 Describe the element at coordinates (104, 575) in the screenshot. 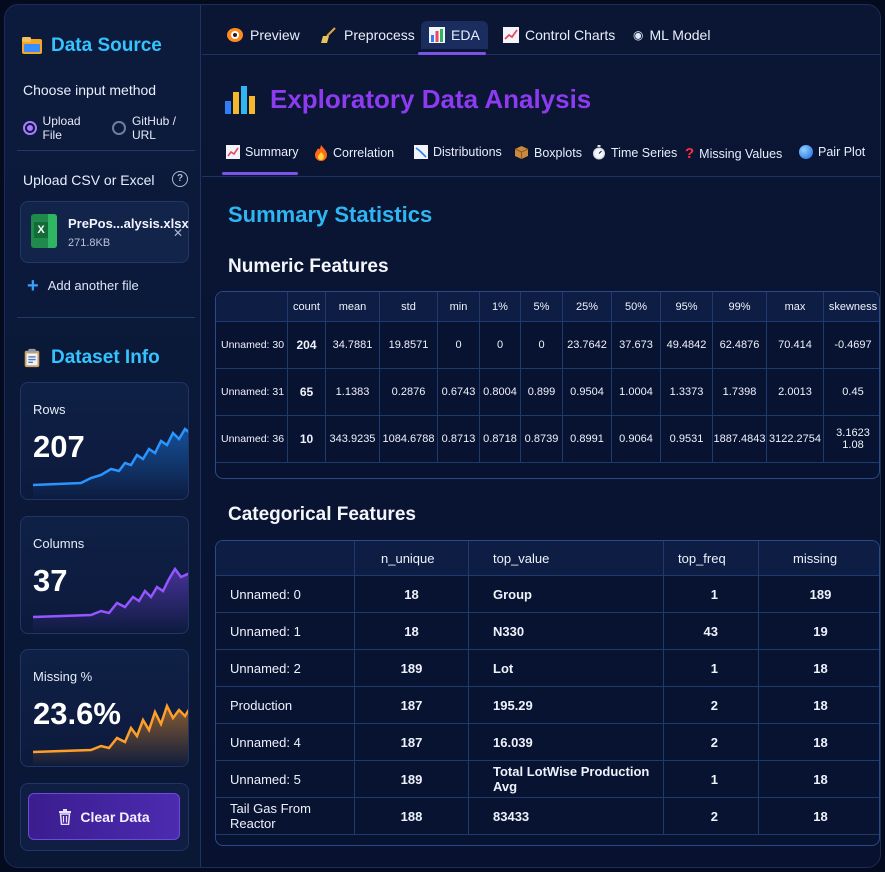

I see `metric-card-columns: Columns 37` at that location.